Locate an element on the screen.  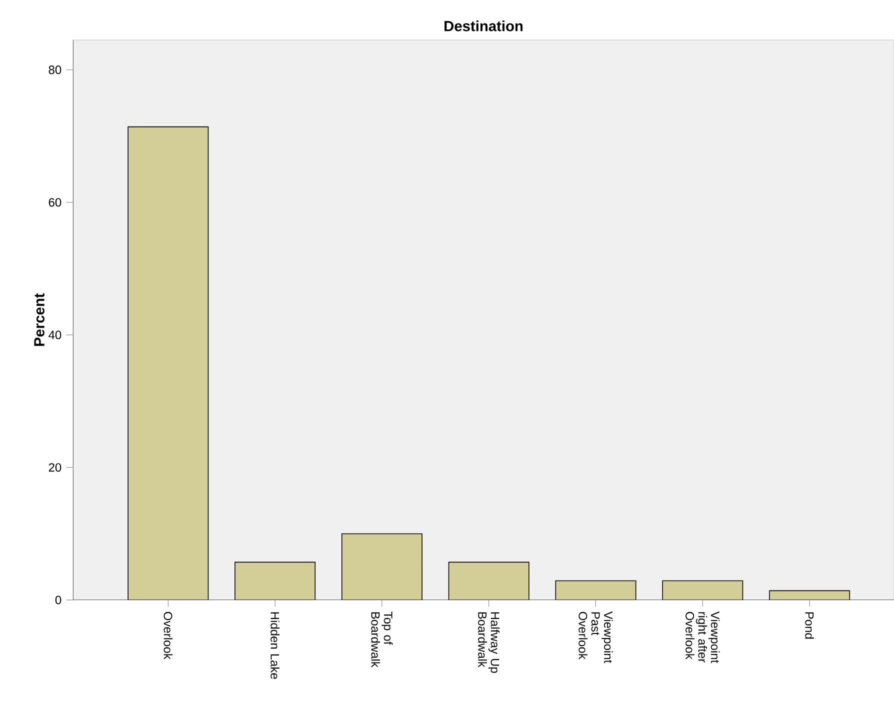
x-tick-label: Hidden Lake is located at coordinates (275, 645).